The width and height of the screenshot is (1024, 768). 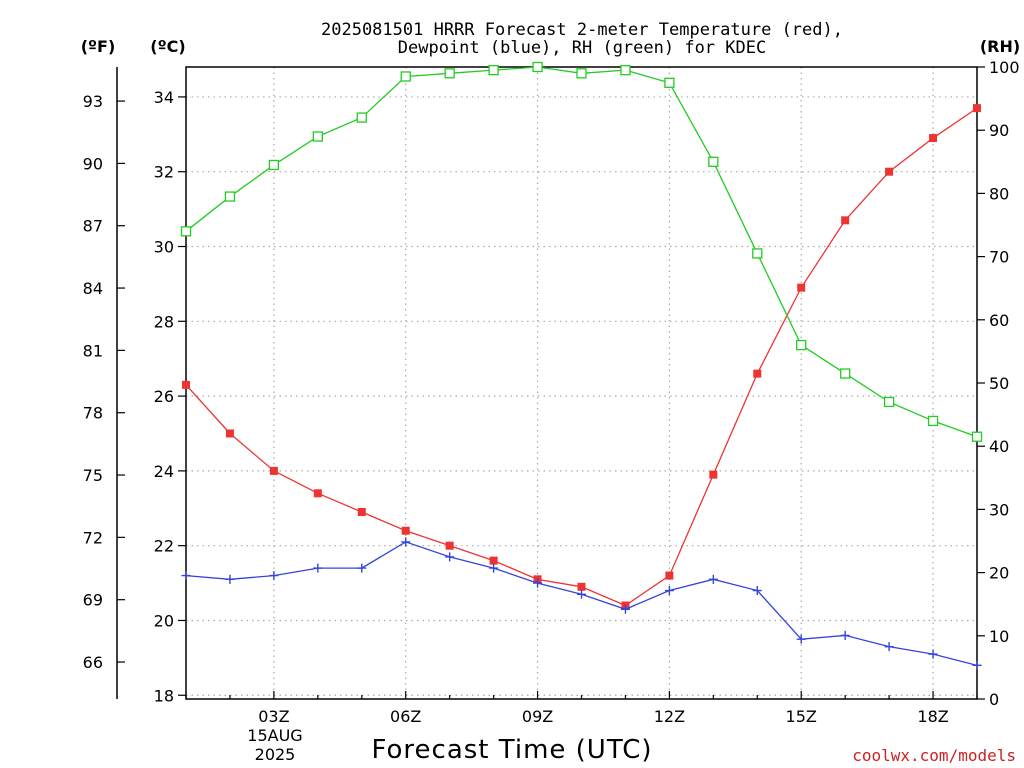 What do you see at coordinates (1004, 67) in the screenshot?
I see `rh-tick-label: 100` at bounding box center [1004, 67].